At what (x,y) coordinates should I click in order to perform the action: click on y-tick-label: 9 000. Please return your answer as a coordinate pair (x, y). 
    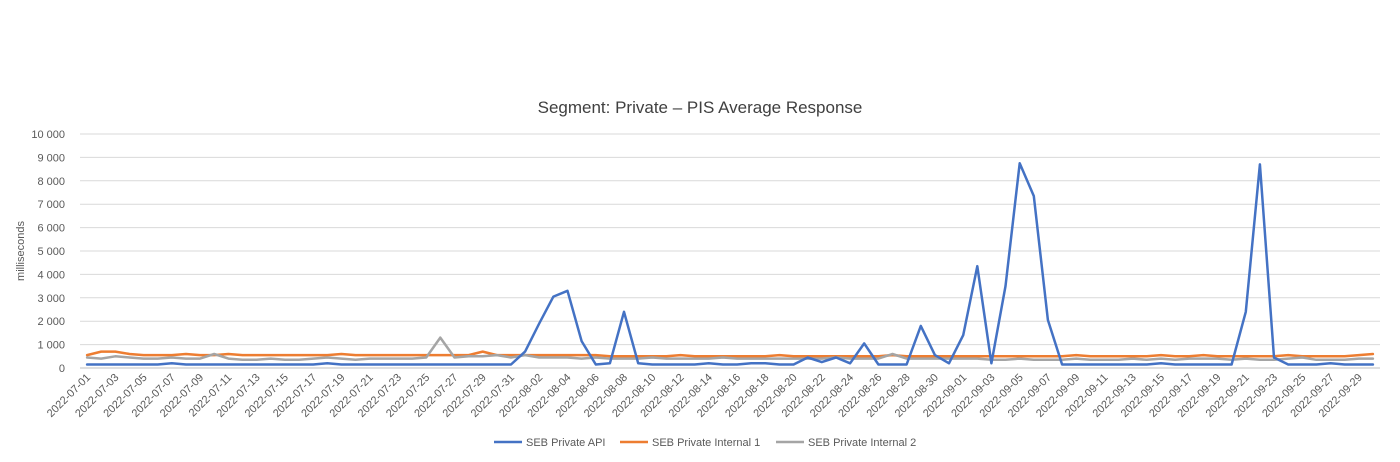
    Looking at the image, I should click on (51, 158).